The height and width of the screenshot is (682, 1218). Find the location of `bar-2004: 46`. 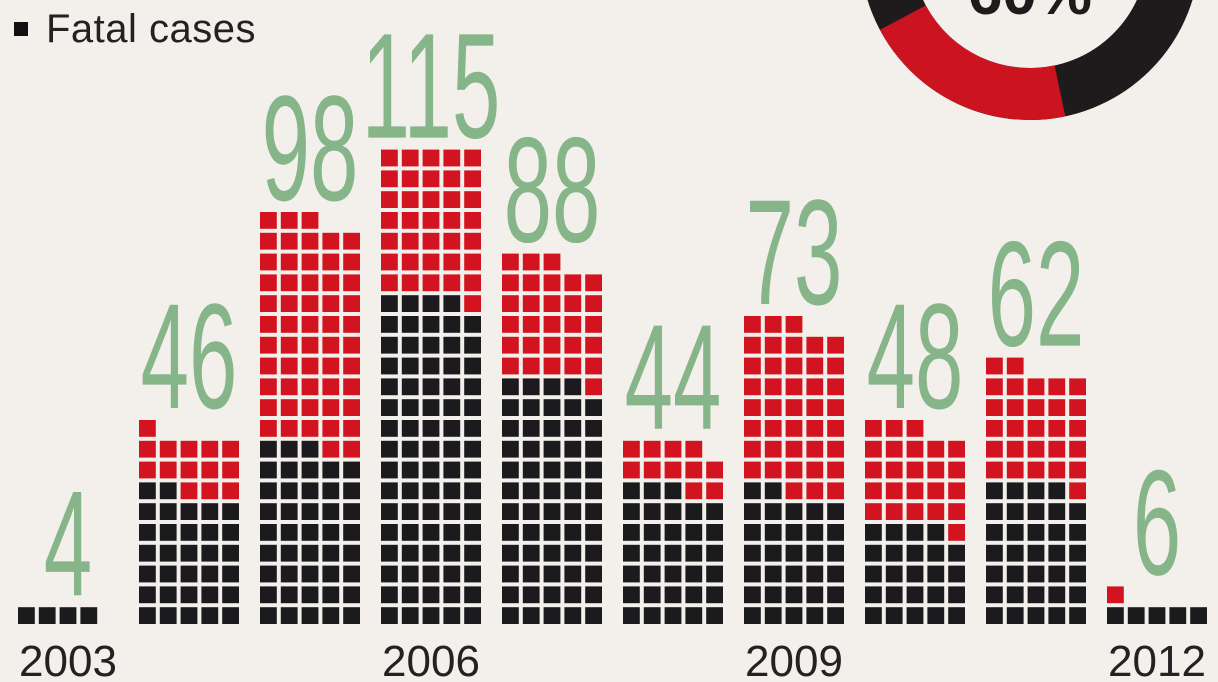

bar-2004: 46 is located at coordinates (189, 448).